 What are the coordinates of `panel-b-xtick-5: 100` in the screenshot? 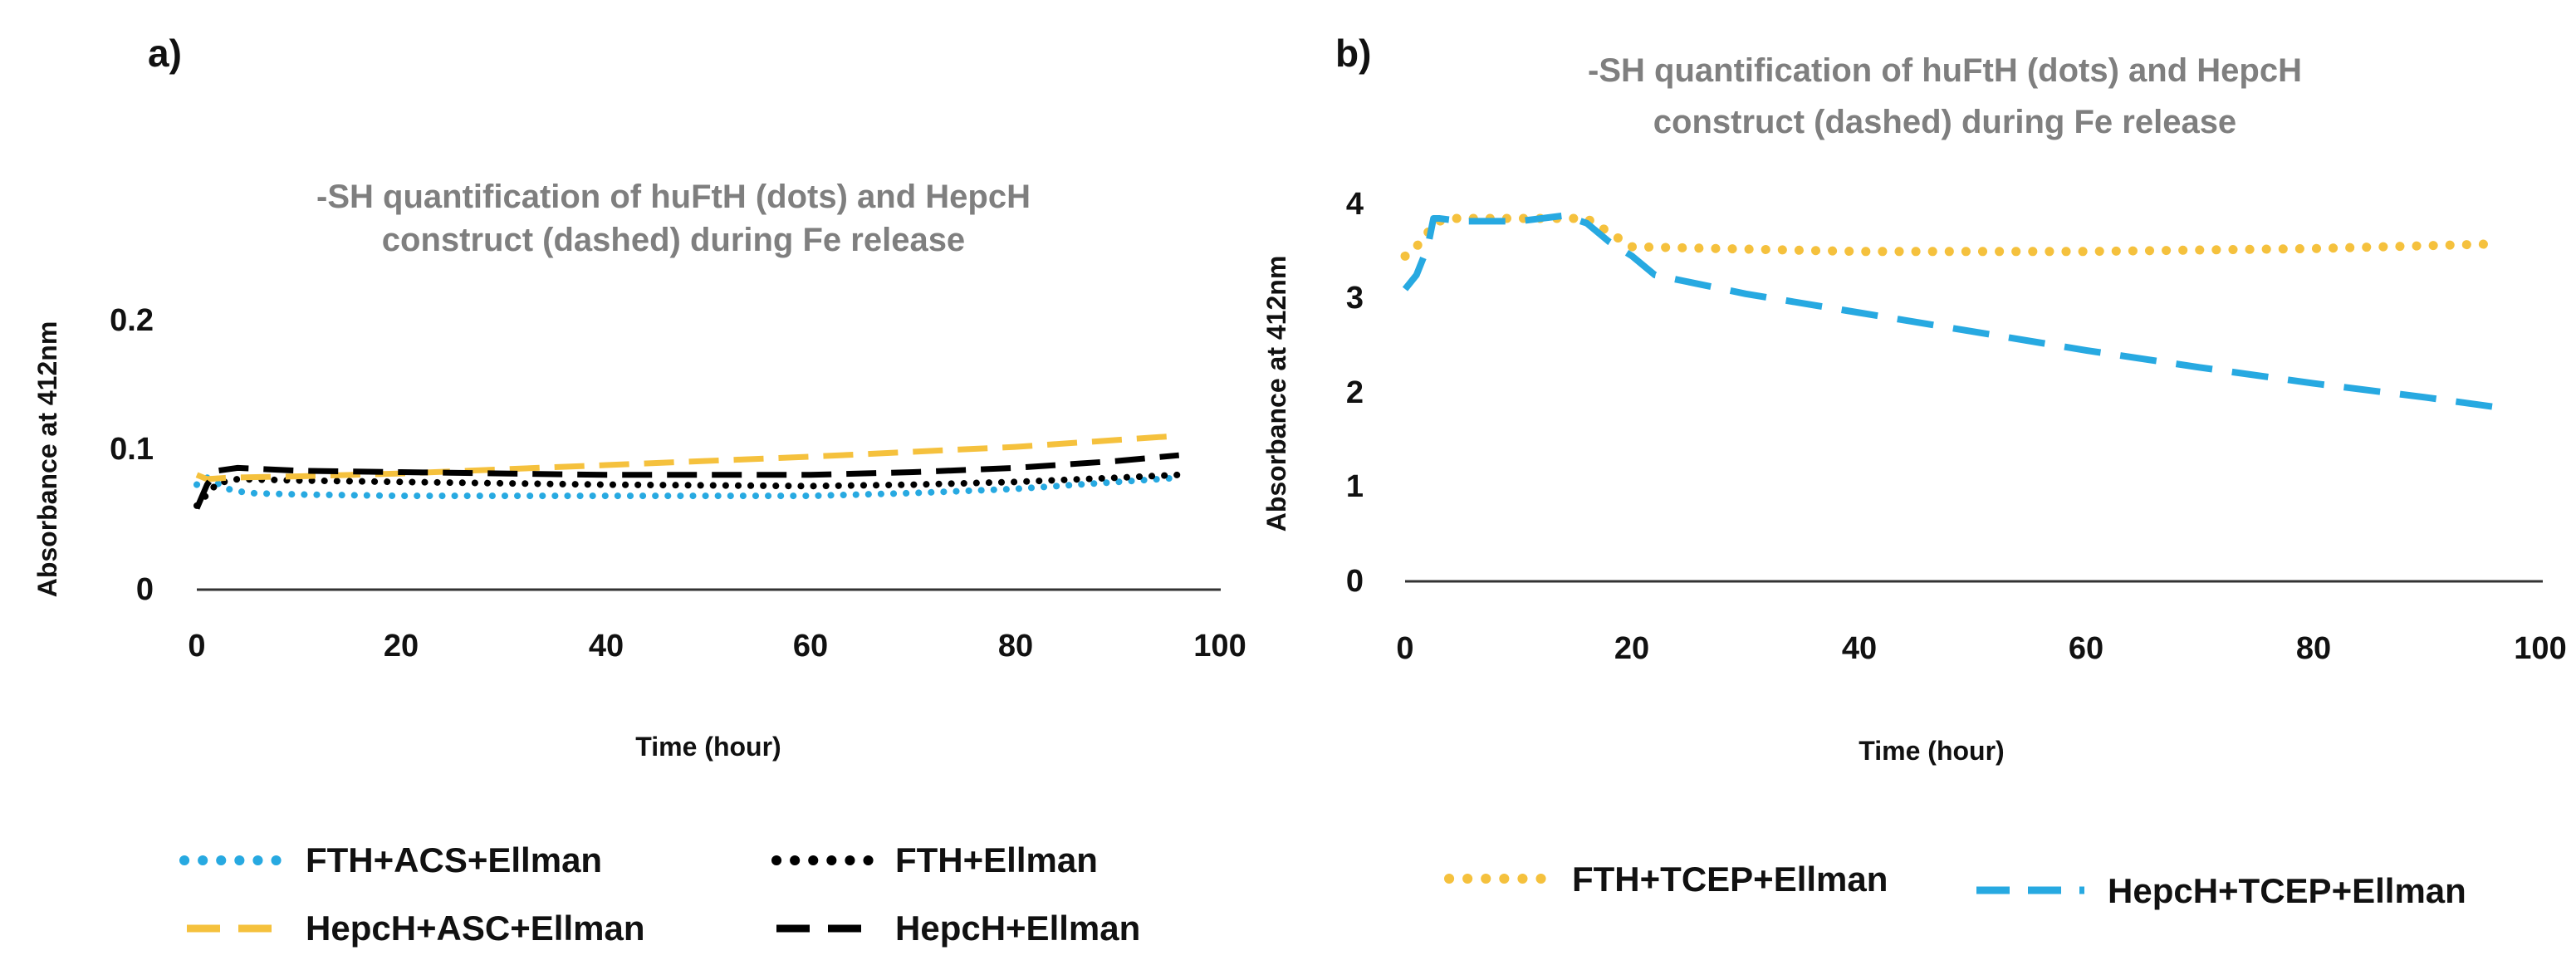 It's located at (2540, 648).